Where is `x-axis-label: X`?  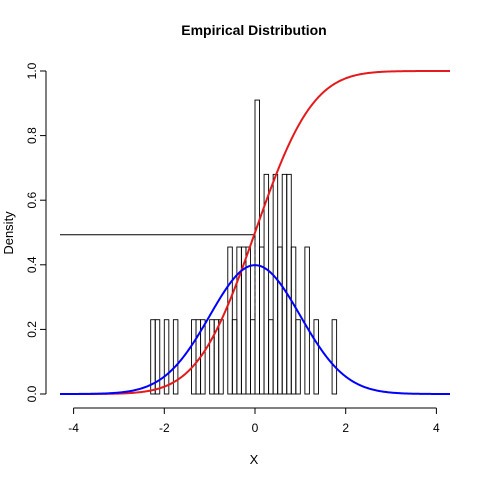 x-axis-label: X is located at coordinates (254, 459).